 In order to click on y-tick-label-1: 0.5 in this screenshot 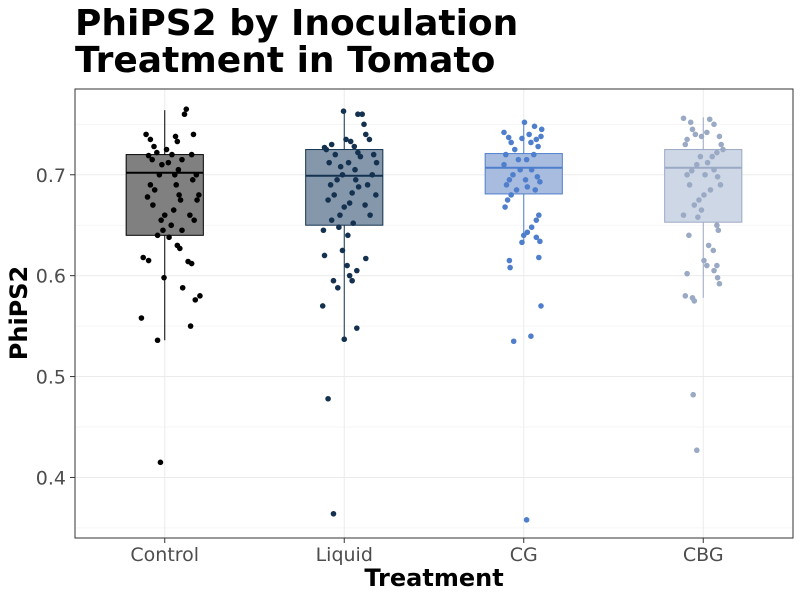, I will do `click(51, 378)`.